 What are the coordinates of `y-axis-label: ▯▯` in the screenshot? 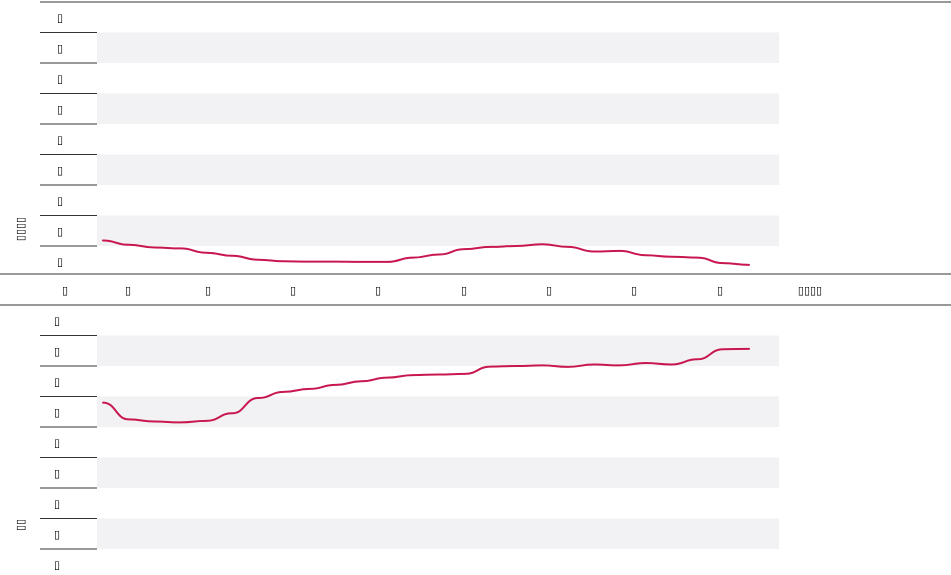 It's located at (20, 525).